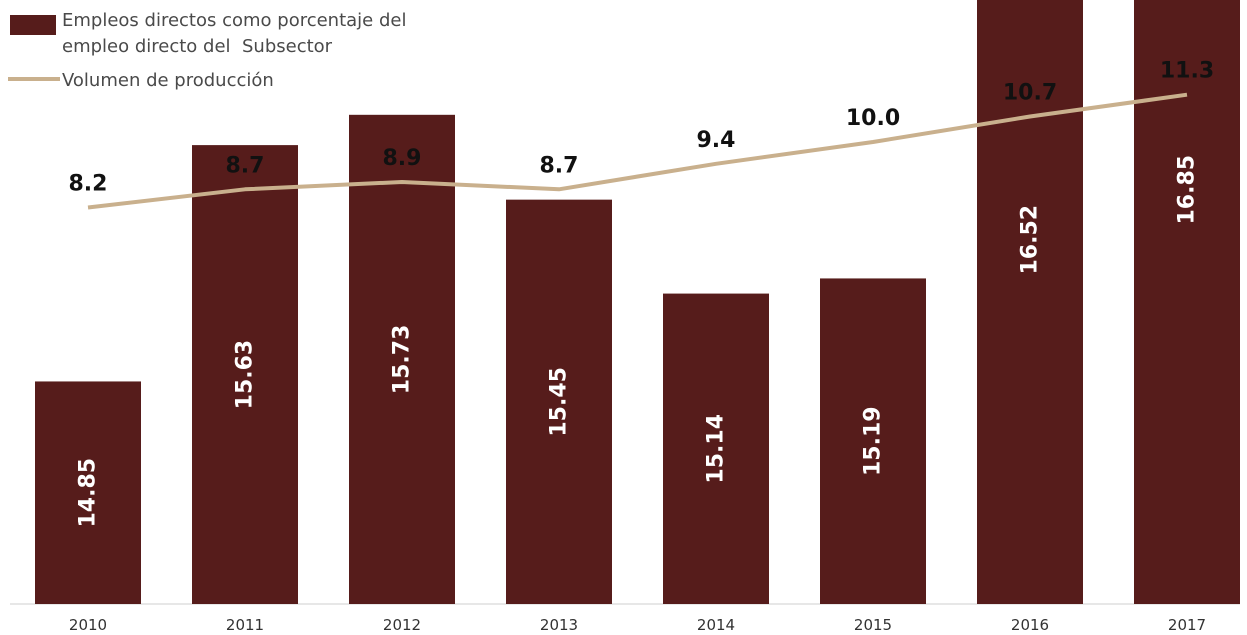  What do you see at coordinates (1187, 302) in the screenshot?
I see `bar-2017` at bounding box center [1187, 302].